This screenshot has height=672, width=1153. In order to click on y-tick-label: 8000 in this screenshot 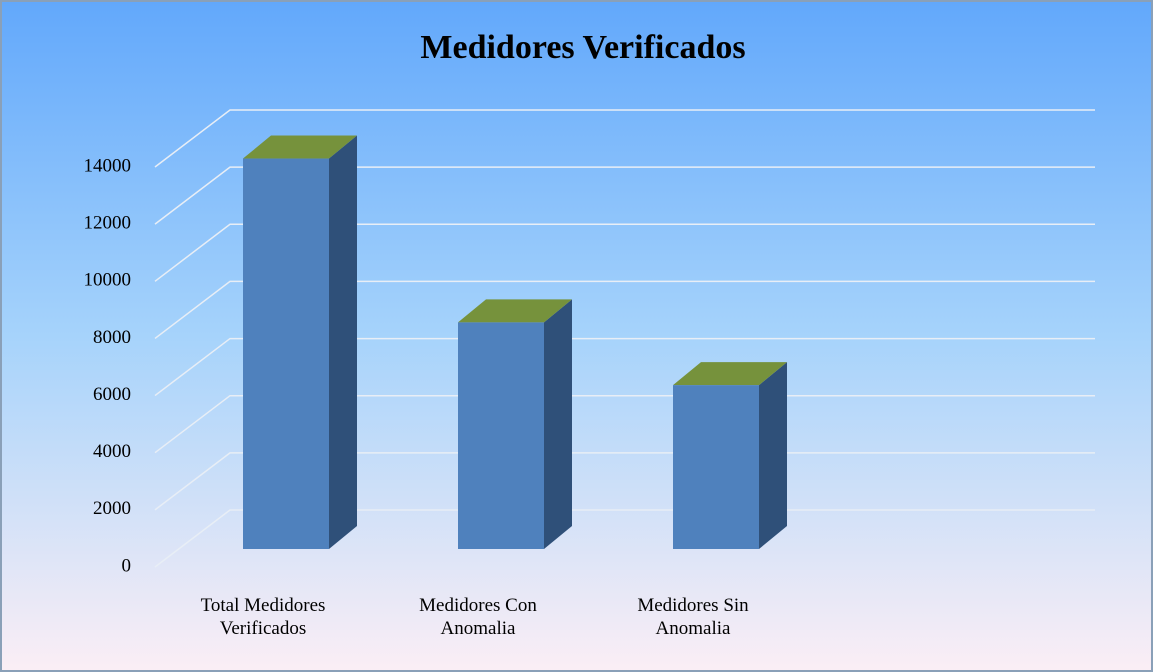, I will do `click(112, 337)`.